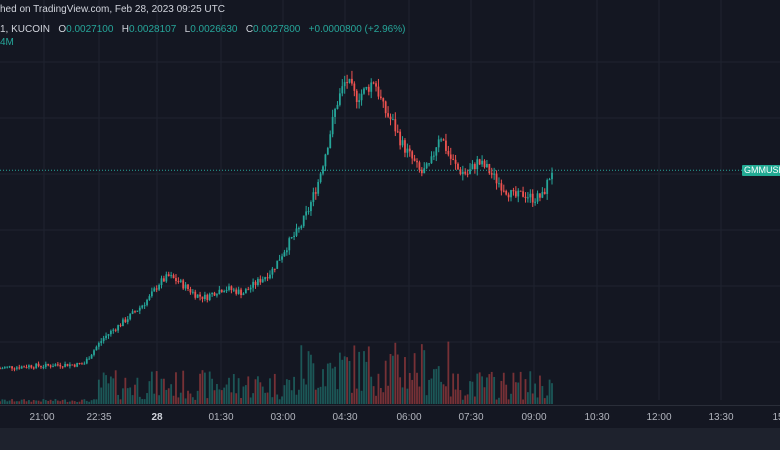 Image resolution: width=780 pixels, height=450 pixels. Describe the element at coordinates (390, 417) in the screenshot. I see `time-axis` at that location.